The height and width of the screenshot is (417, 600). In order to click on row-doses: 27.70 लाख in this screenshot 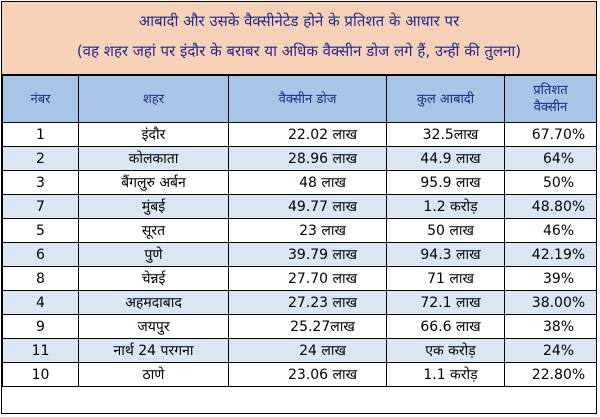, I will do `click(307, 278)`.